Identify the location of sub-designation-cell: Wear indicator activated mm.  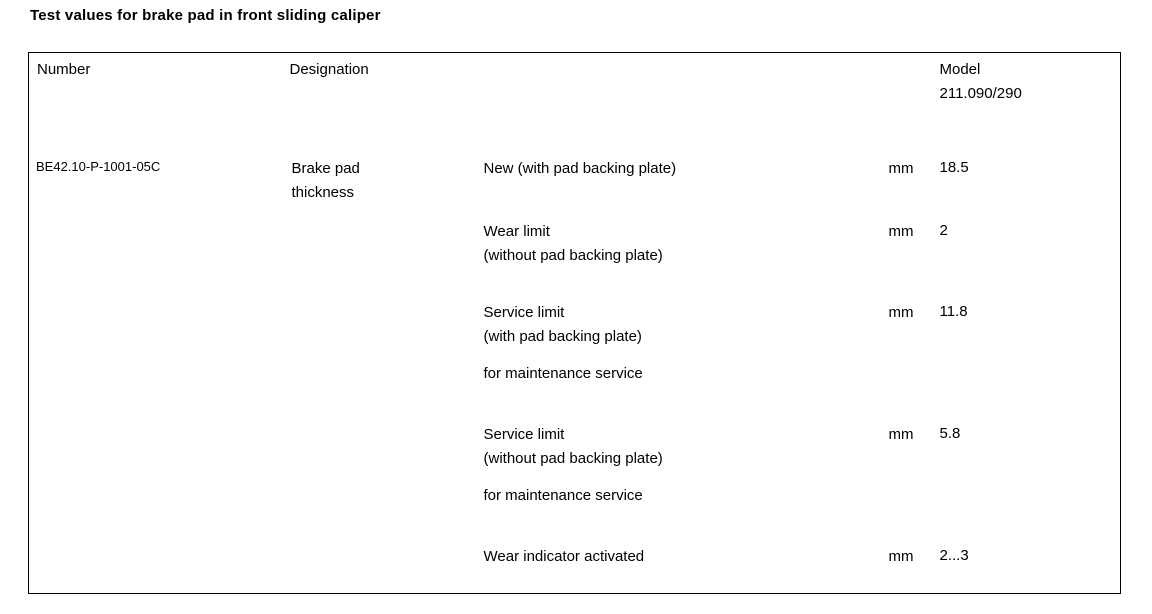
(704, 566).